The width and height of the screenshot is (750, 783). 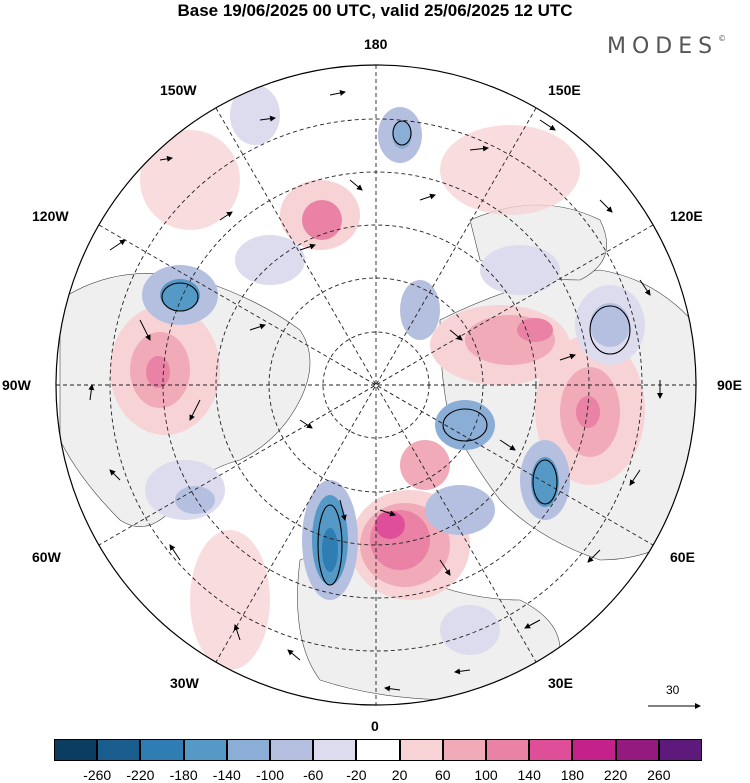 What do you see at coordinates (376, 44) in the screenshot?
I see `lon-label-180: 180` at bounding box center [376, 44].